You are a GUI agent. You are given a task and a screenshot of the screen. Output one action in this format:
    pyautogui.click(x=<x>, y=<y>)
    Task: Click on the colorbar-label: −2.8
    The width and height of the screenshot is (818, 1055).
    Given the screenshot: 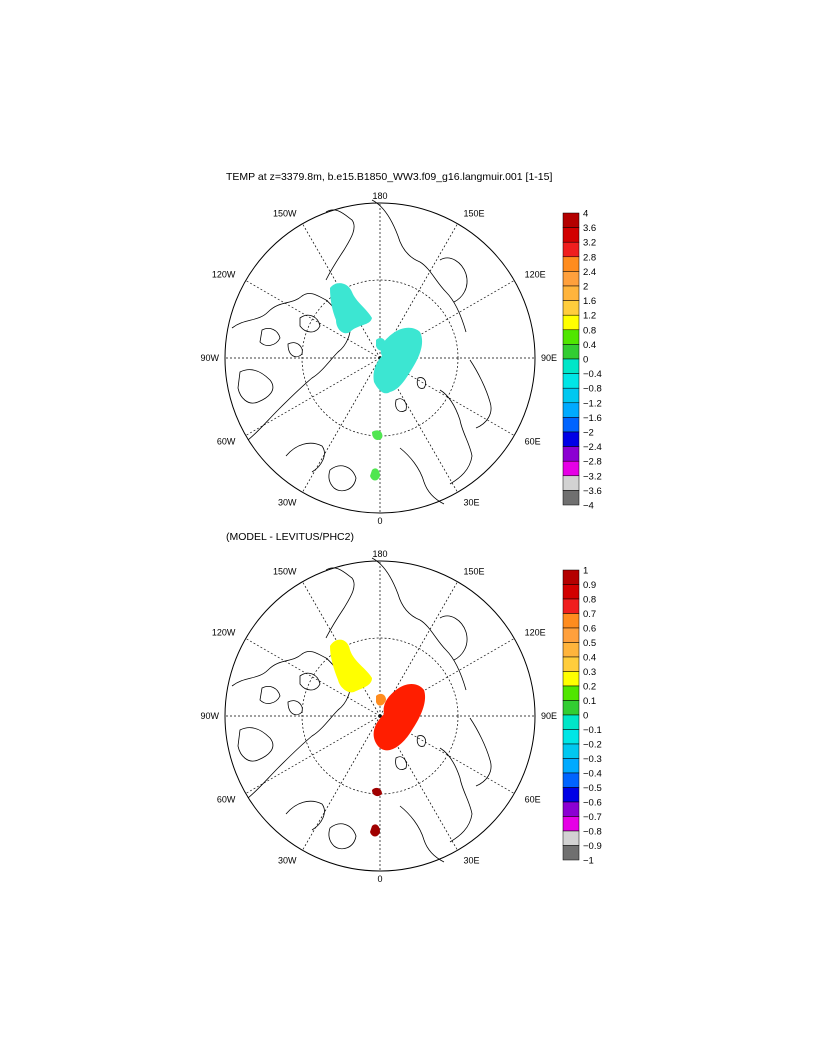 What is the action you would take?
    pyautogui.click(x=592, y=462)
    